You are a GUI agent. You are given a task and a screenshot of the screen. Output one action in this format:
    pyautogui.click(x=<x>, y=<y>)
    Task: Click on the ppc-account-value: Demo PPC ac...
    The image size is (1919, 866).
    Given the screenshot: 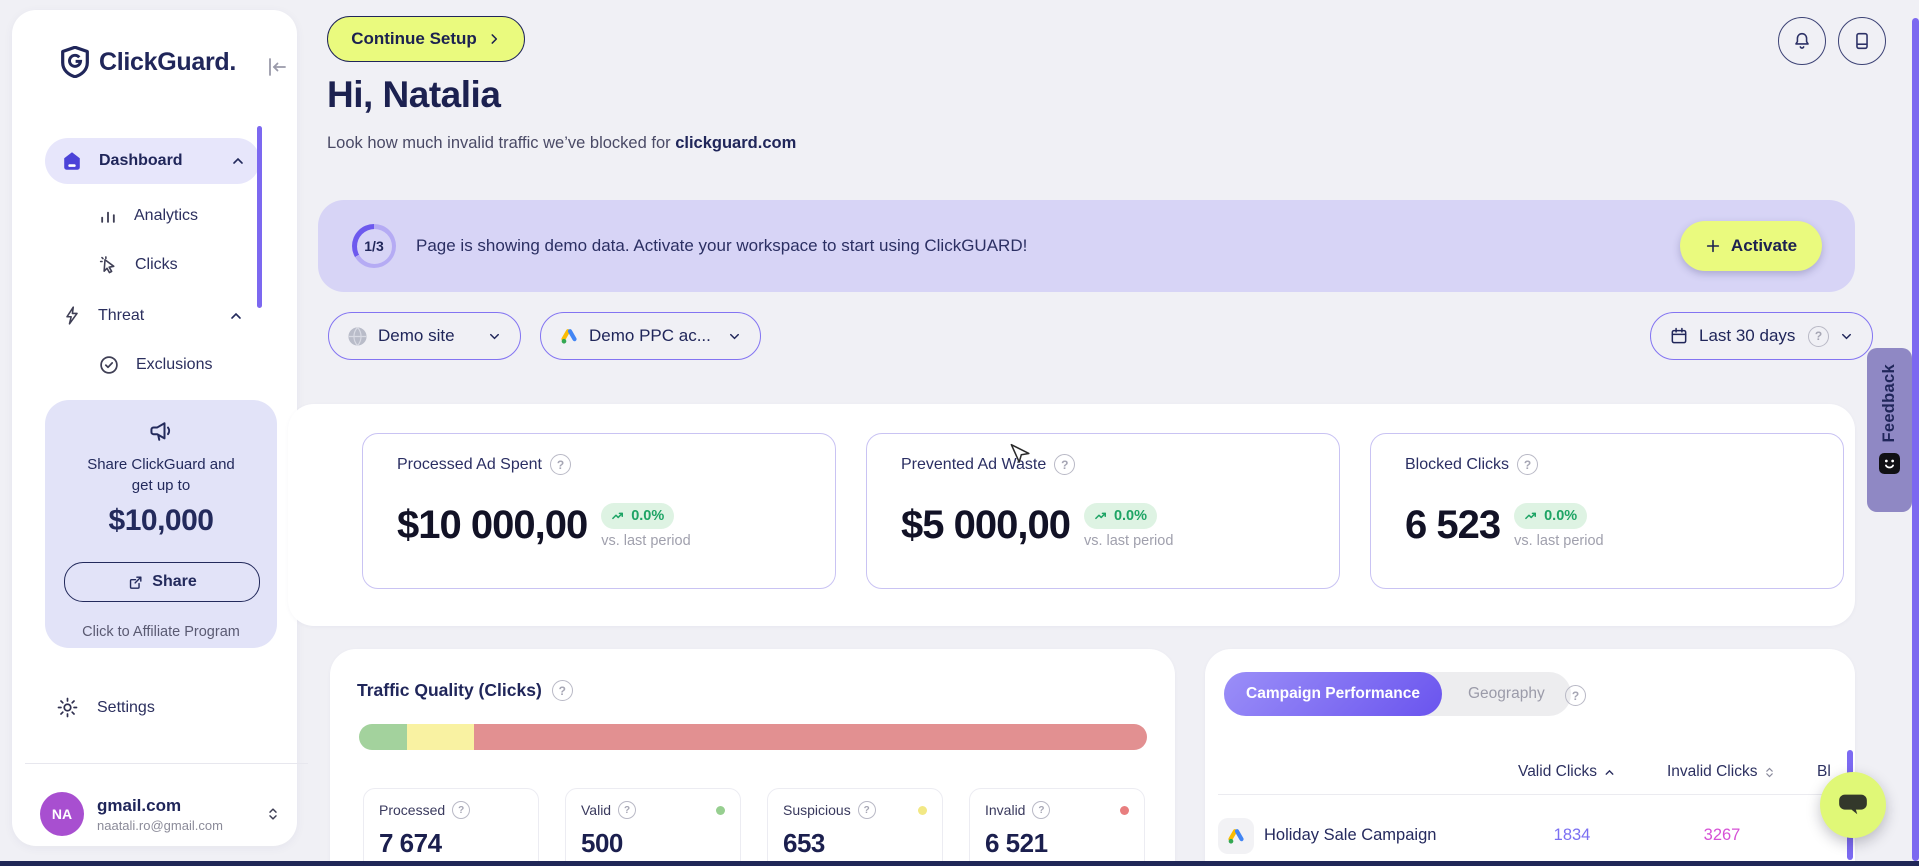 What is the action you would take?
    pyautogui.click(x=650, y=335)
    